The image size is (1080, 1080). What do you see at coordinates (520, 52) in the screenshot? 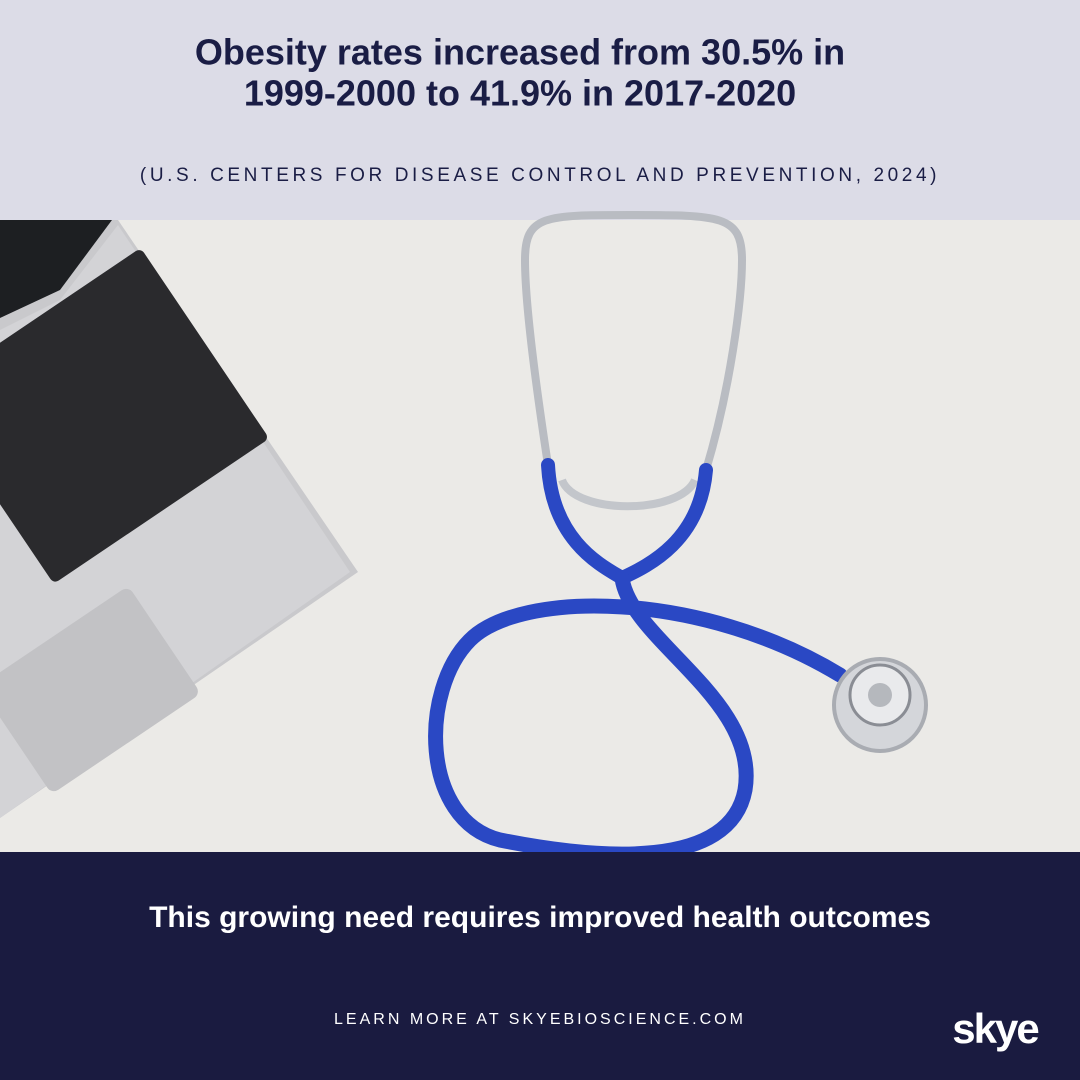
I see `headline-line: Obesity rates increased from 30.5% in` at bounding box center [520, 52].